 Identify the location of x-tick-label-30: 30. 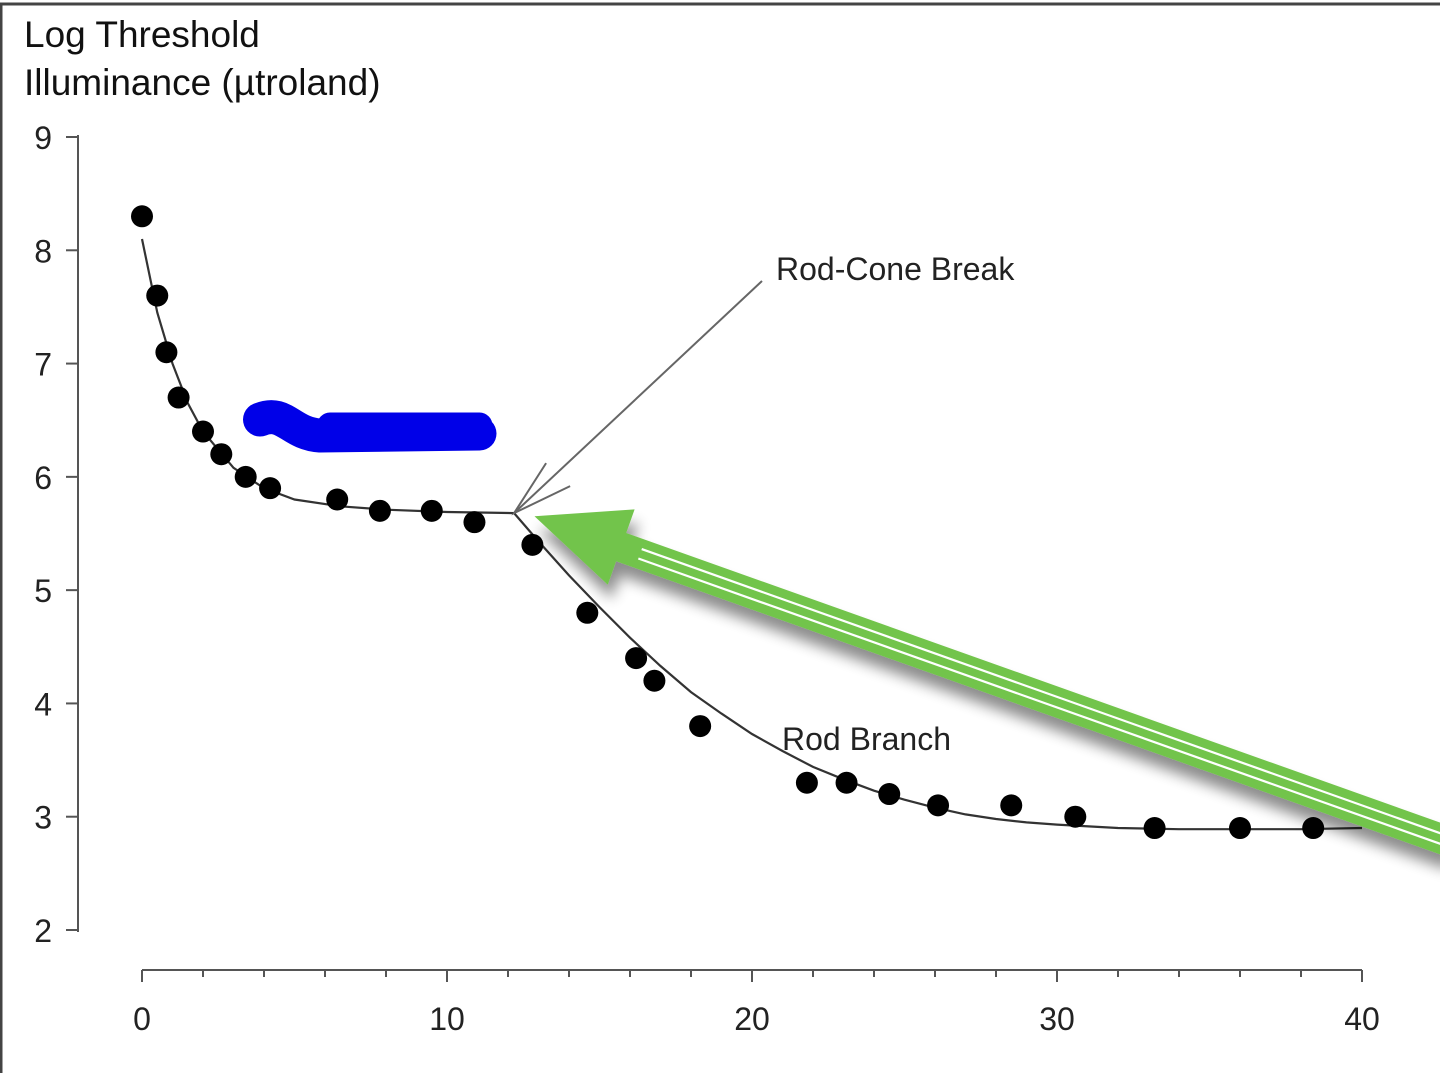
(1057, 1019).